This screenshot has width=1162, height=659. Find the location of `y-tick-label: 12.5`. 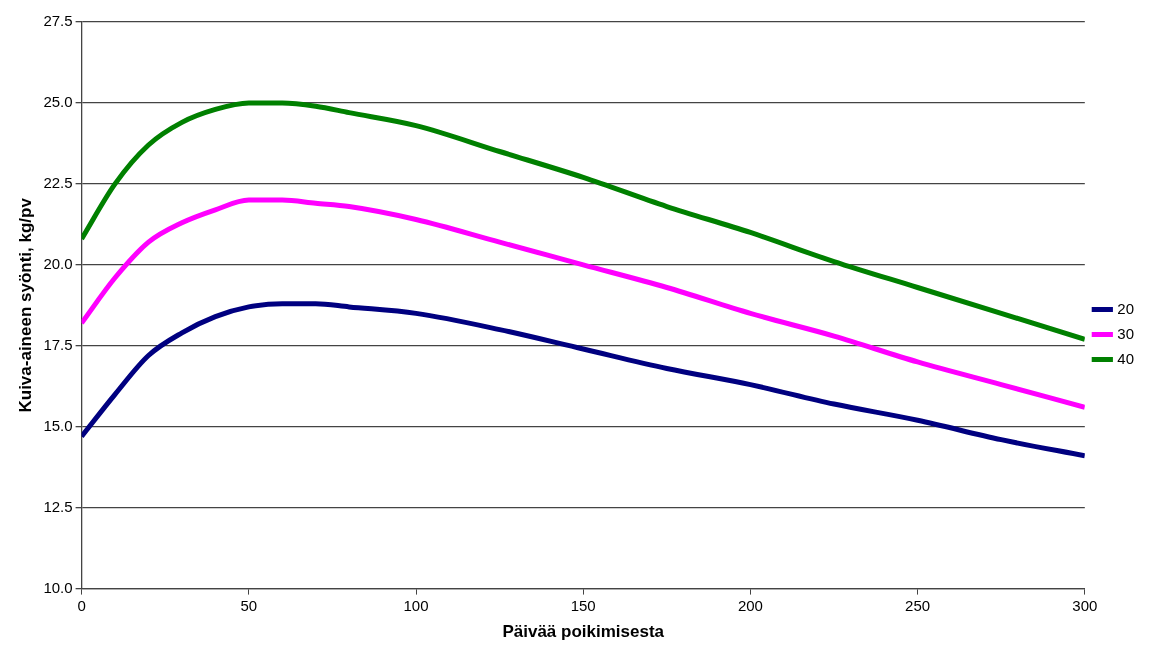

y-tick-label: 12.5 is located at coordinates (58, 506).